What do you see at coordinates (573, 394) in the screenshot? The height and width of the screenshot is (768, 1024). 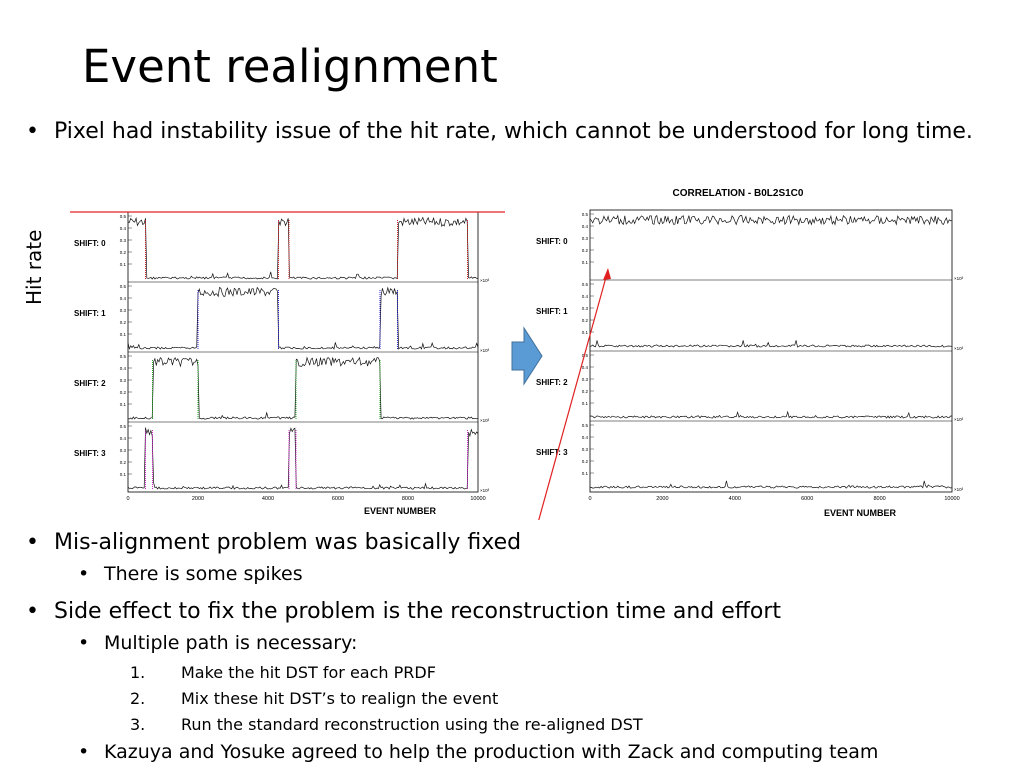 I see `red-pointer-line` at bounding box center [573, 394].